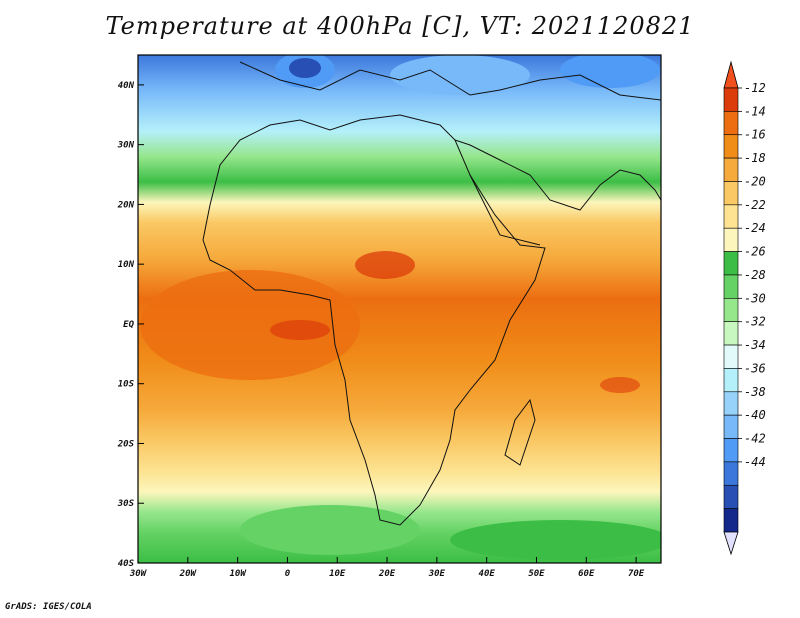 This screenshot has height=618, width=800. What do you see at coordinates (731, 74) in the screenshot?
I see `colorbar-over-triangle` at bounding box center [731, 74].